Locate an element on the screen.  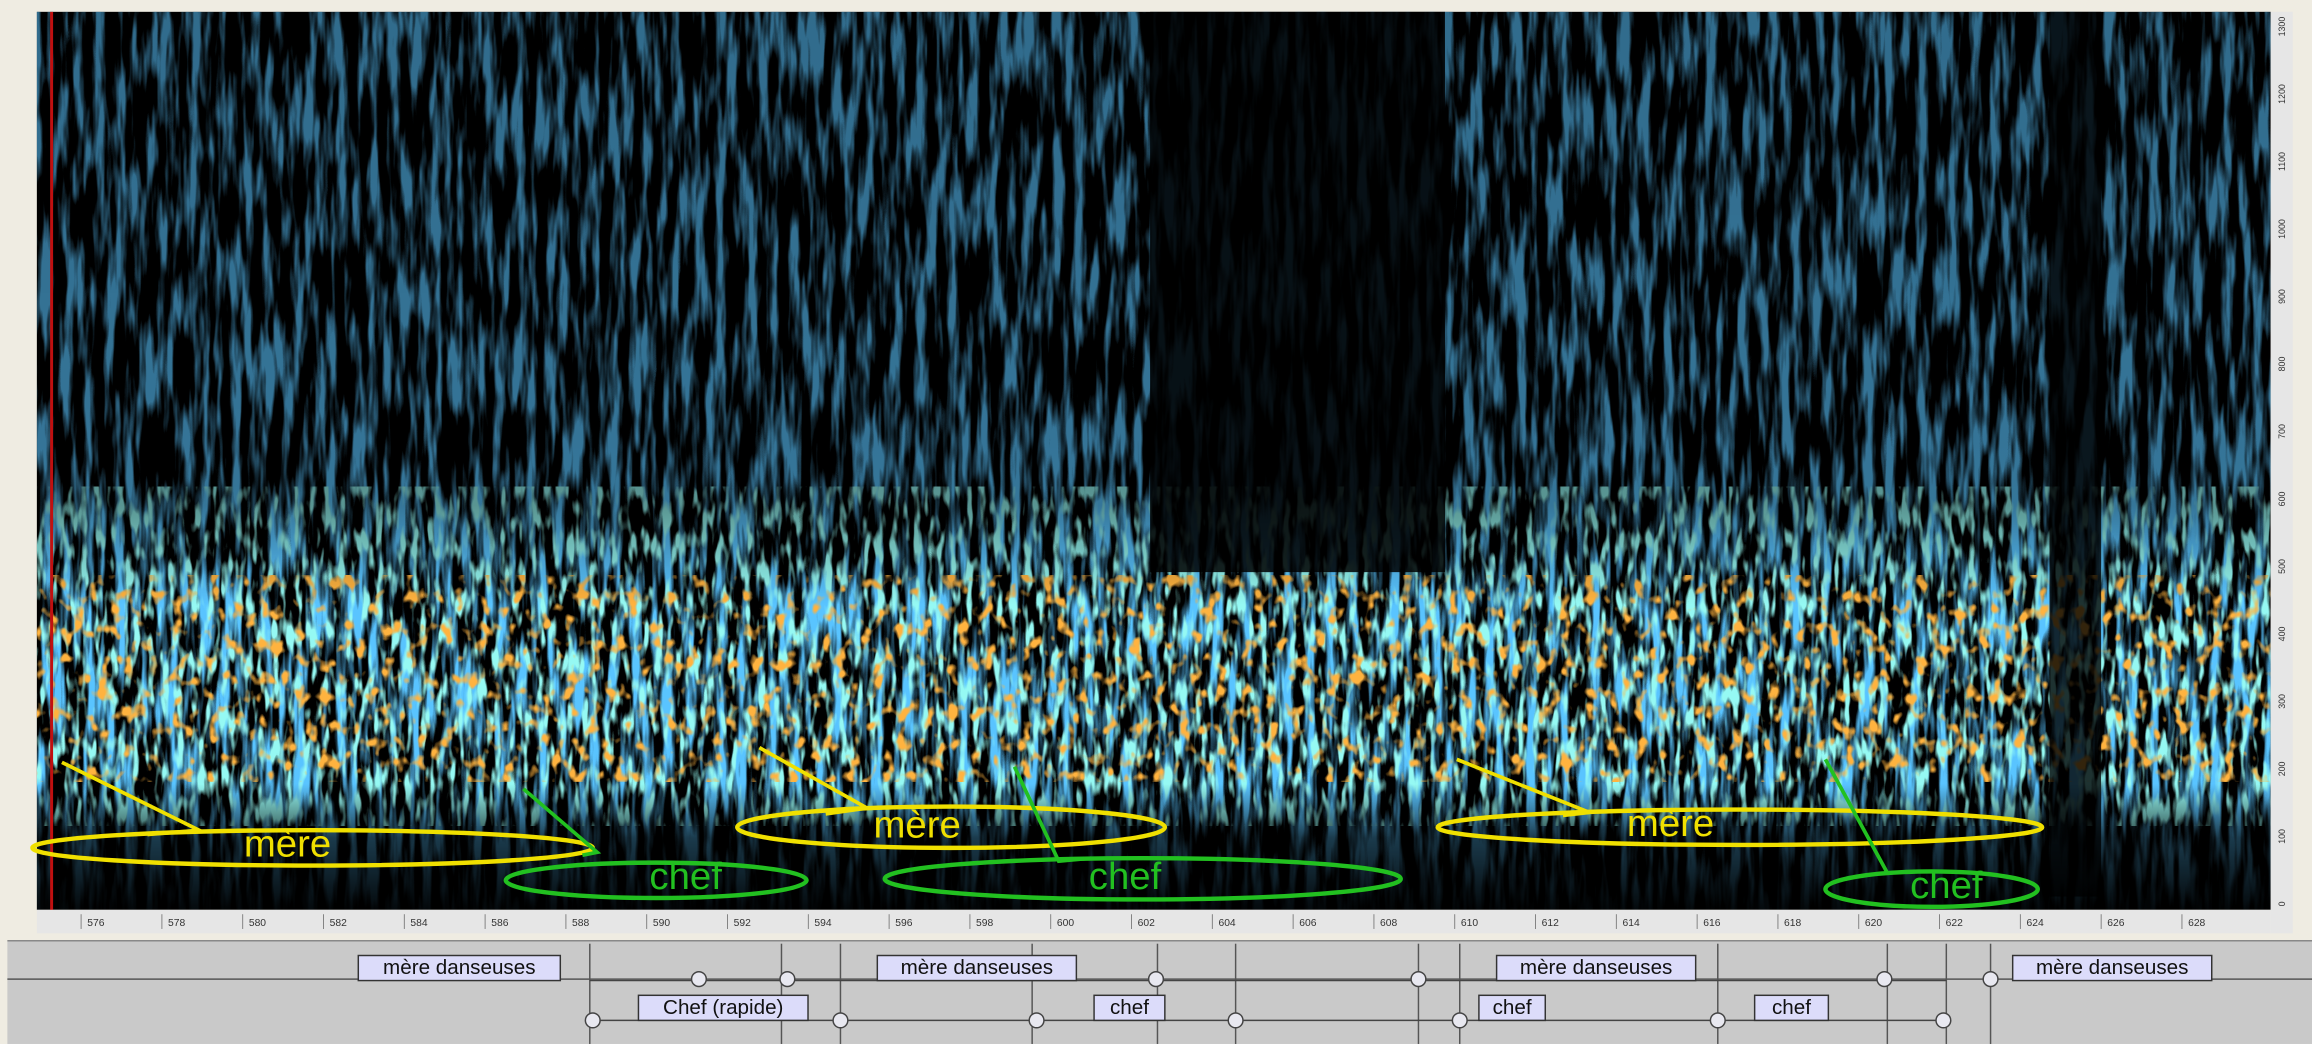
time-axis is located at coordinates (1153, 921).